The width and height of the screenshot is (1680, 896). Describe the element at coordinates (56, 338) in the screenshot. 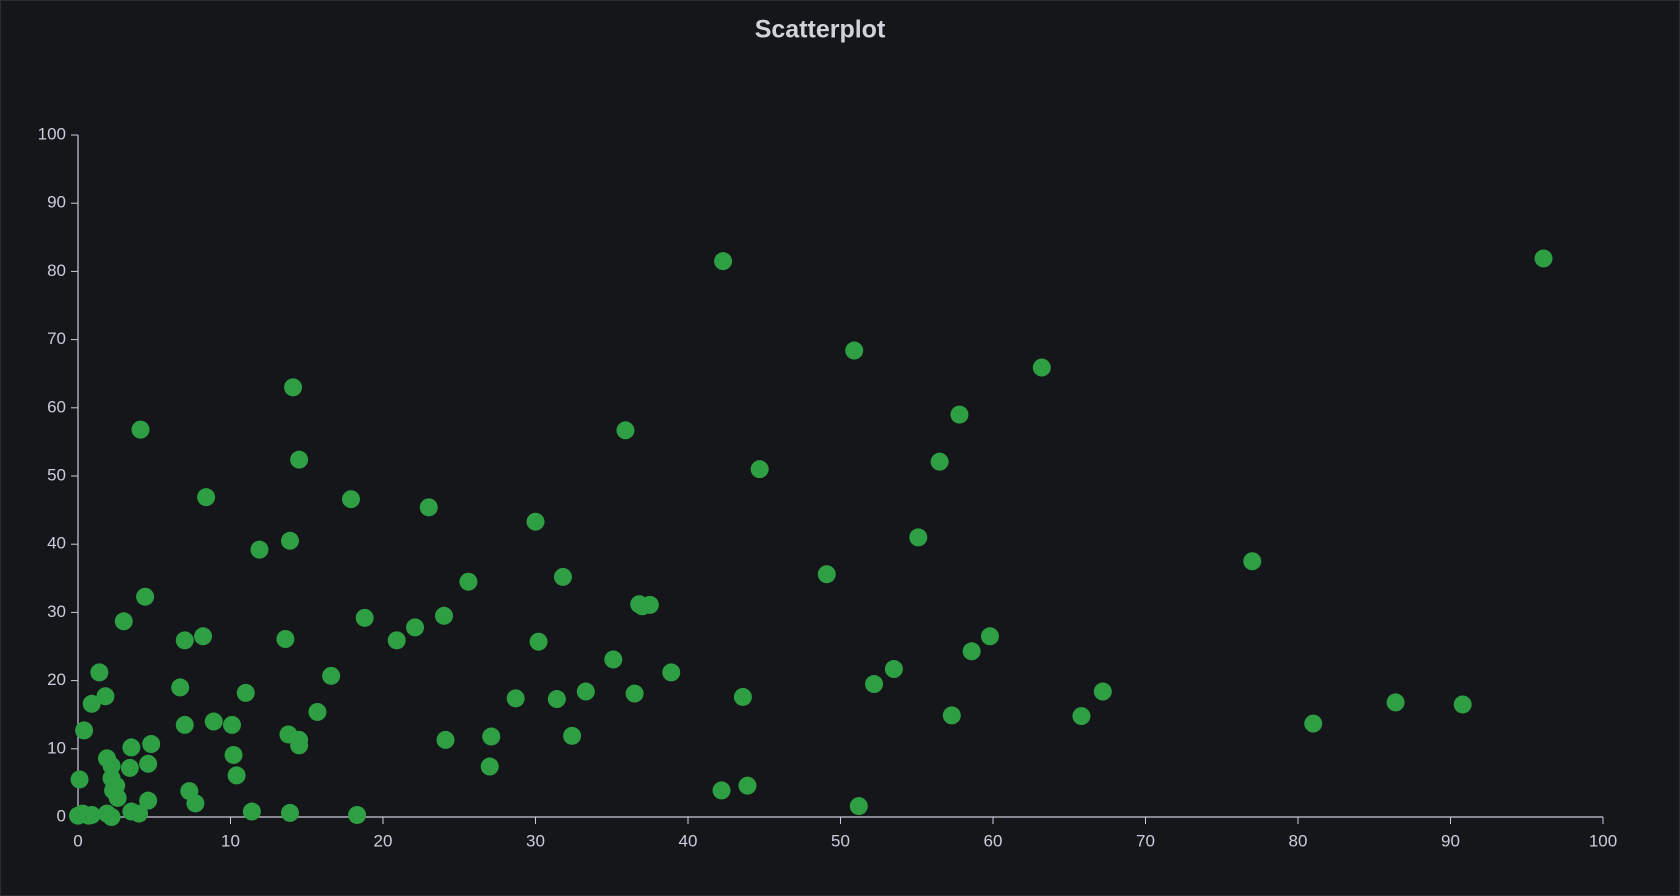

I see `y-tick-label: 70` at that location.